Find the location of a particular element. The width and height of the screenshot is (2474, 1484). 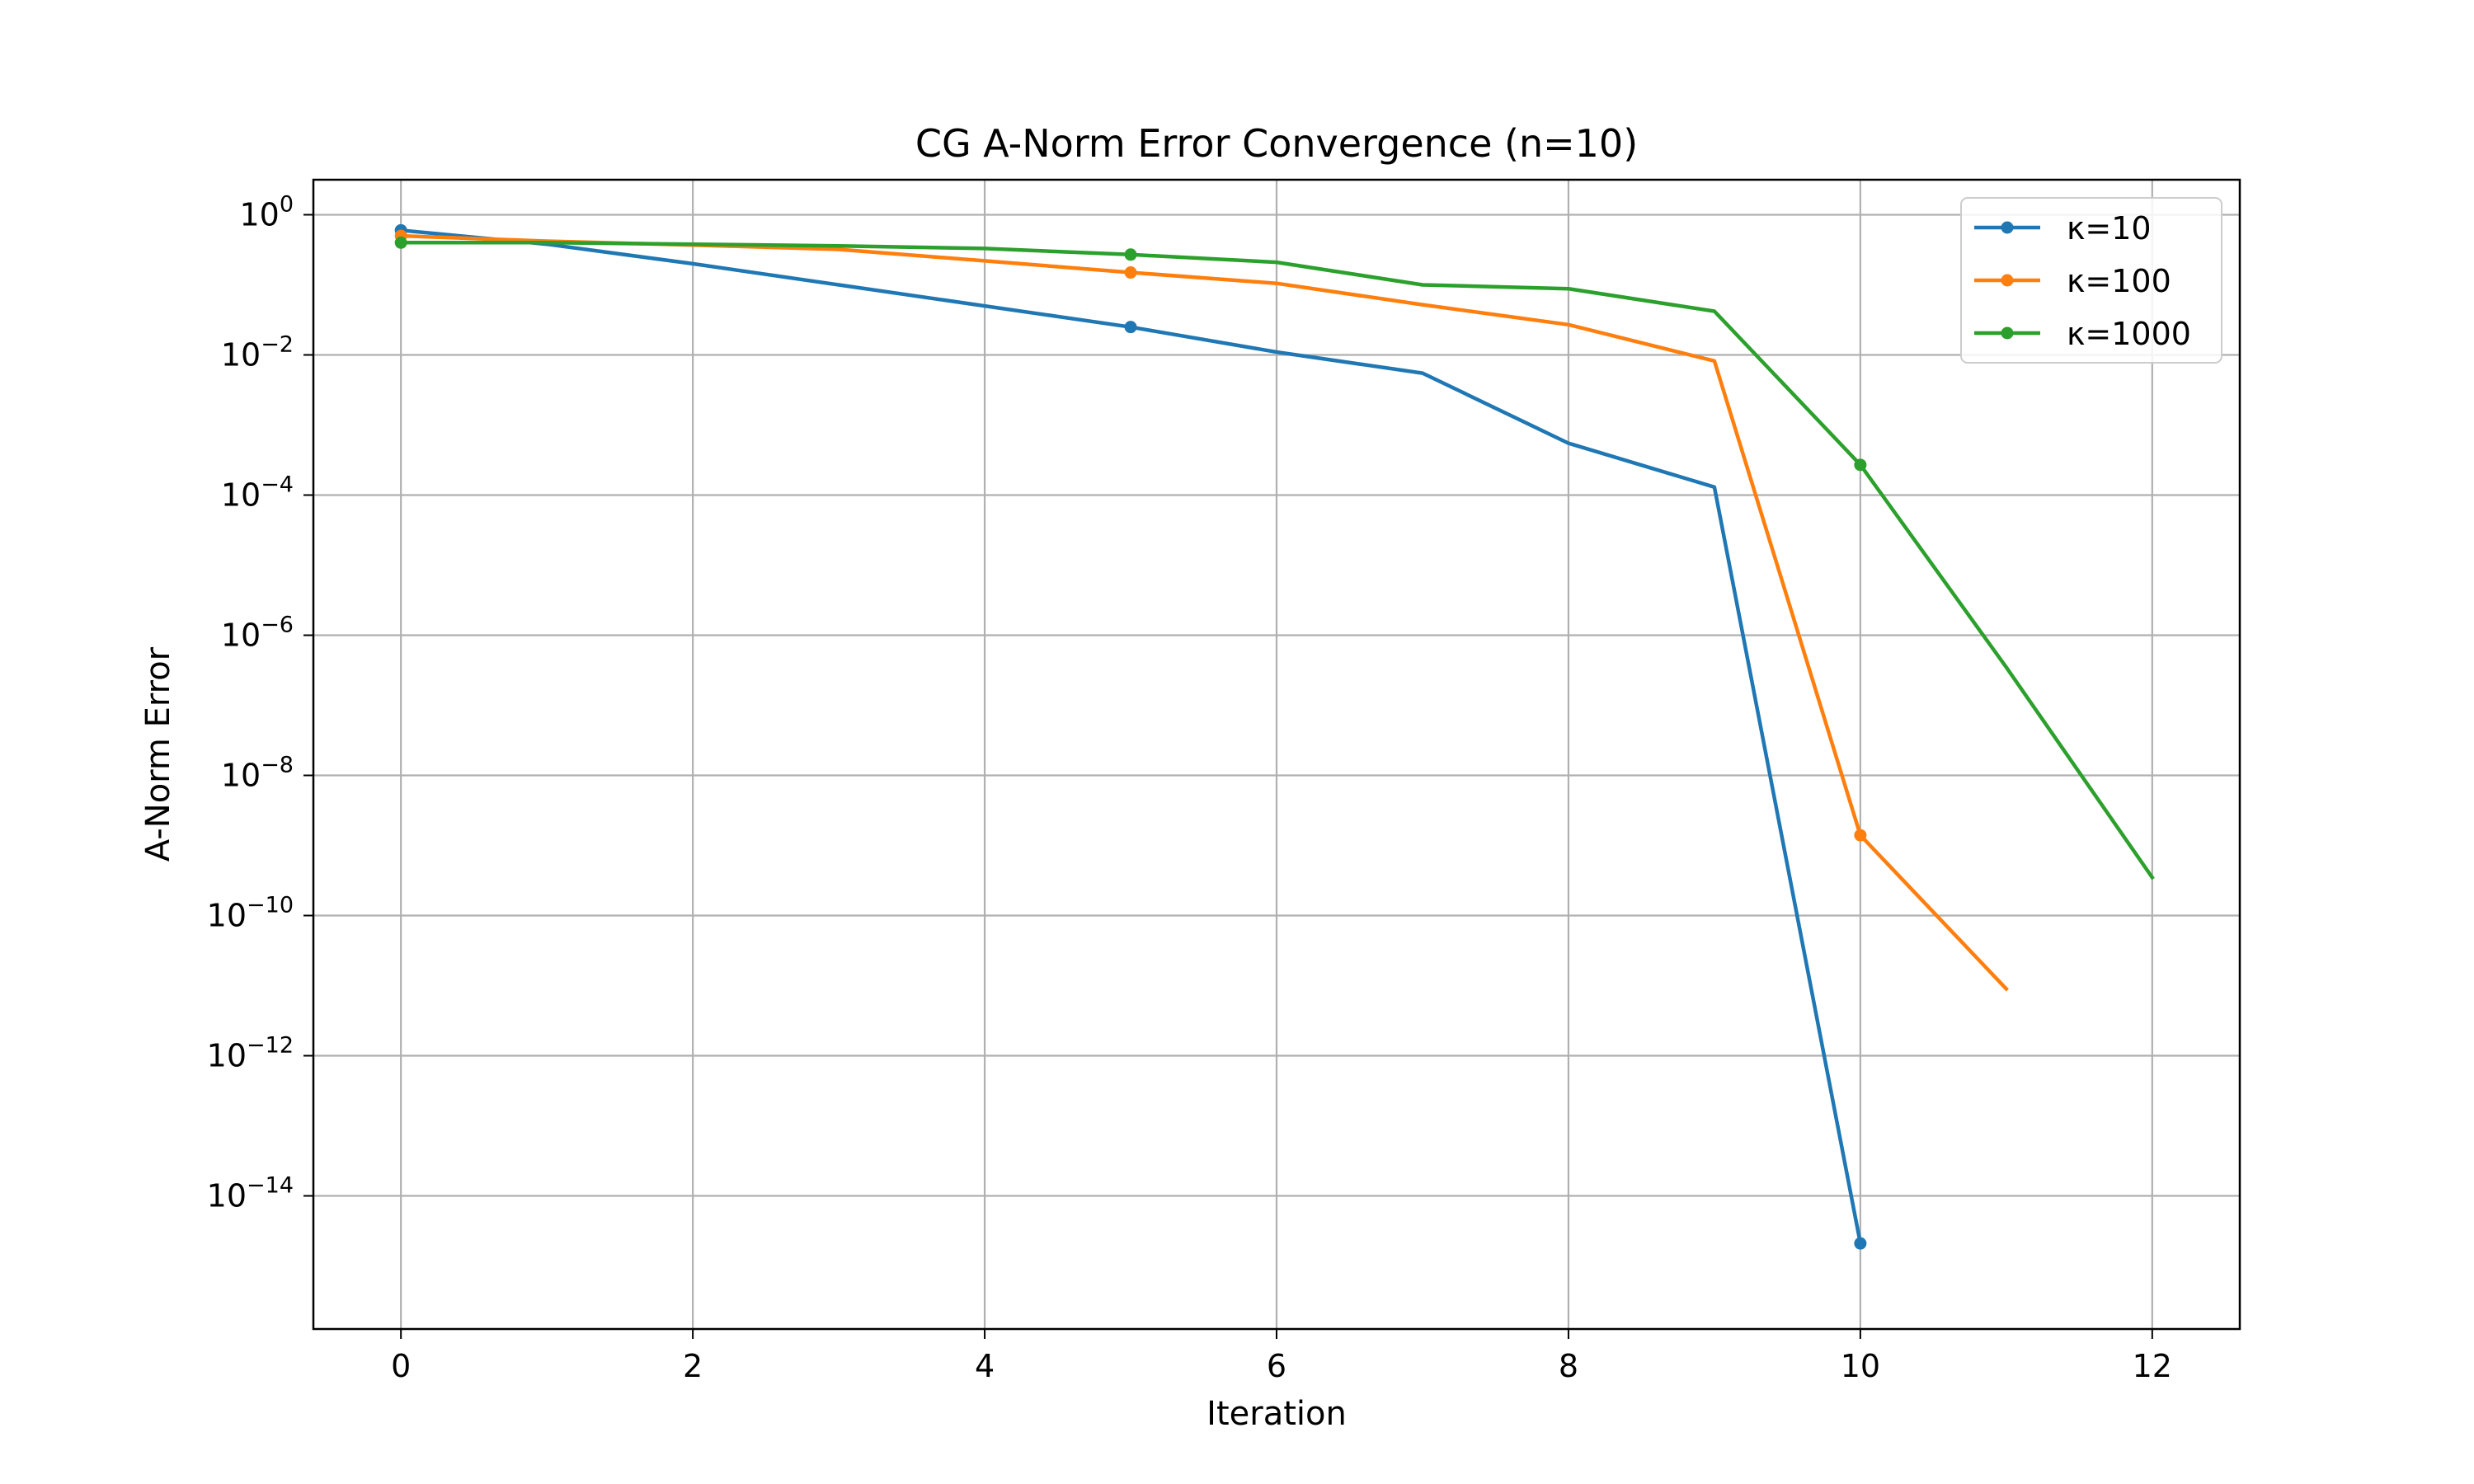

y-tick-label: 10⁻⁸ is located at coordinates (257, 773).